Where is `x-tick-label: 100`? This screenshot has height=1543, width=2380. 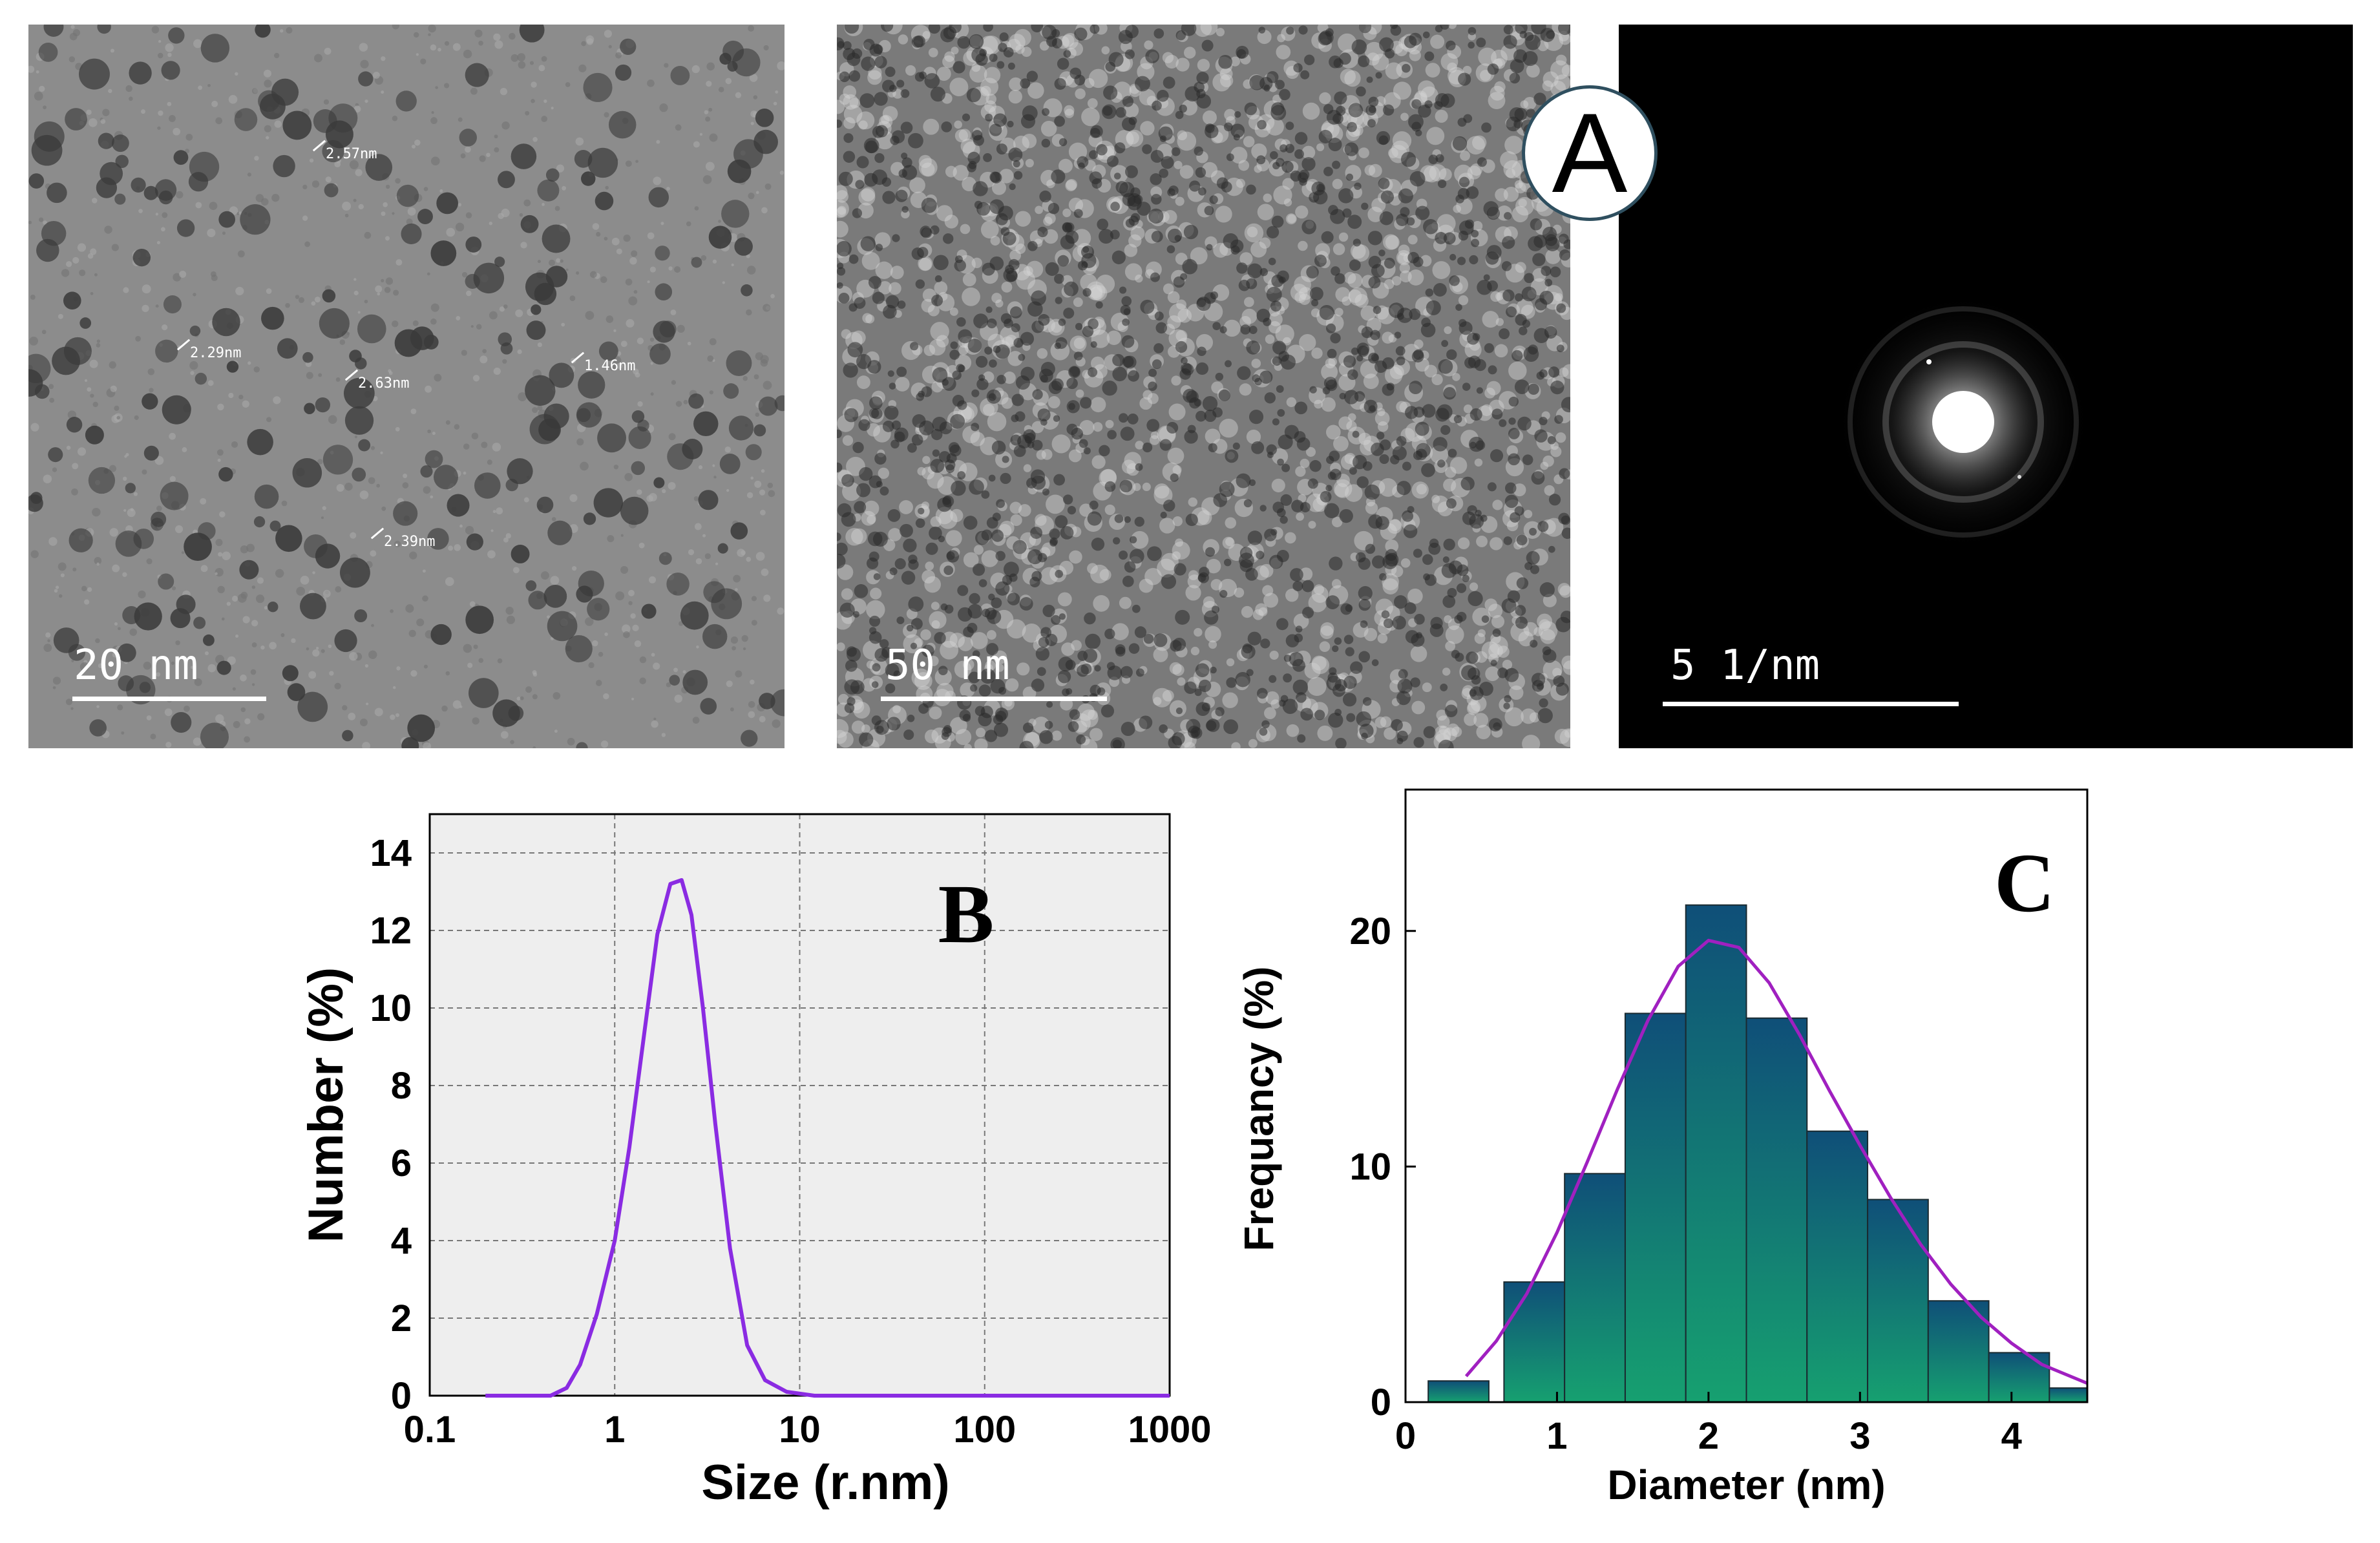 x-tick-label: 100 is located at coordinates (985, 1430).